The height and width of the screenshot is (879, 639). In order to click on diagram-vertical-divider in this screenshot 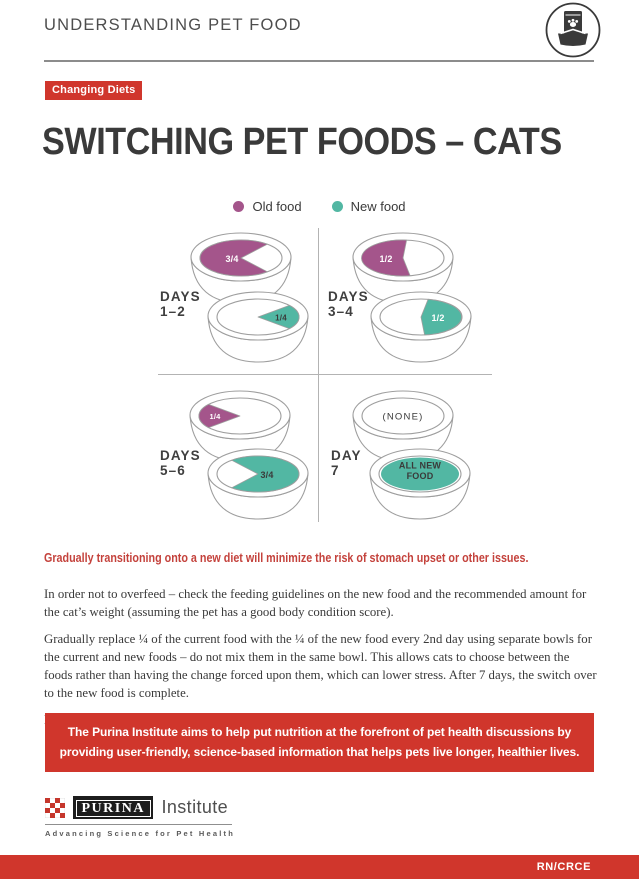, I will do `click(318, 375)`.